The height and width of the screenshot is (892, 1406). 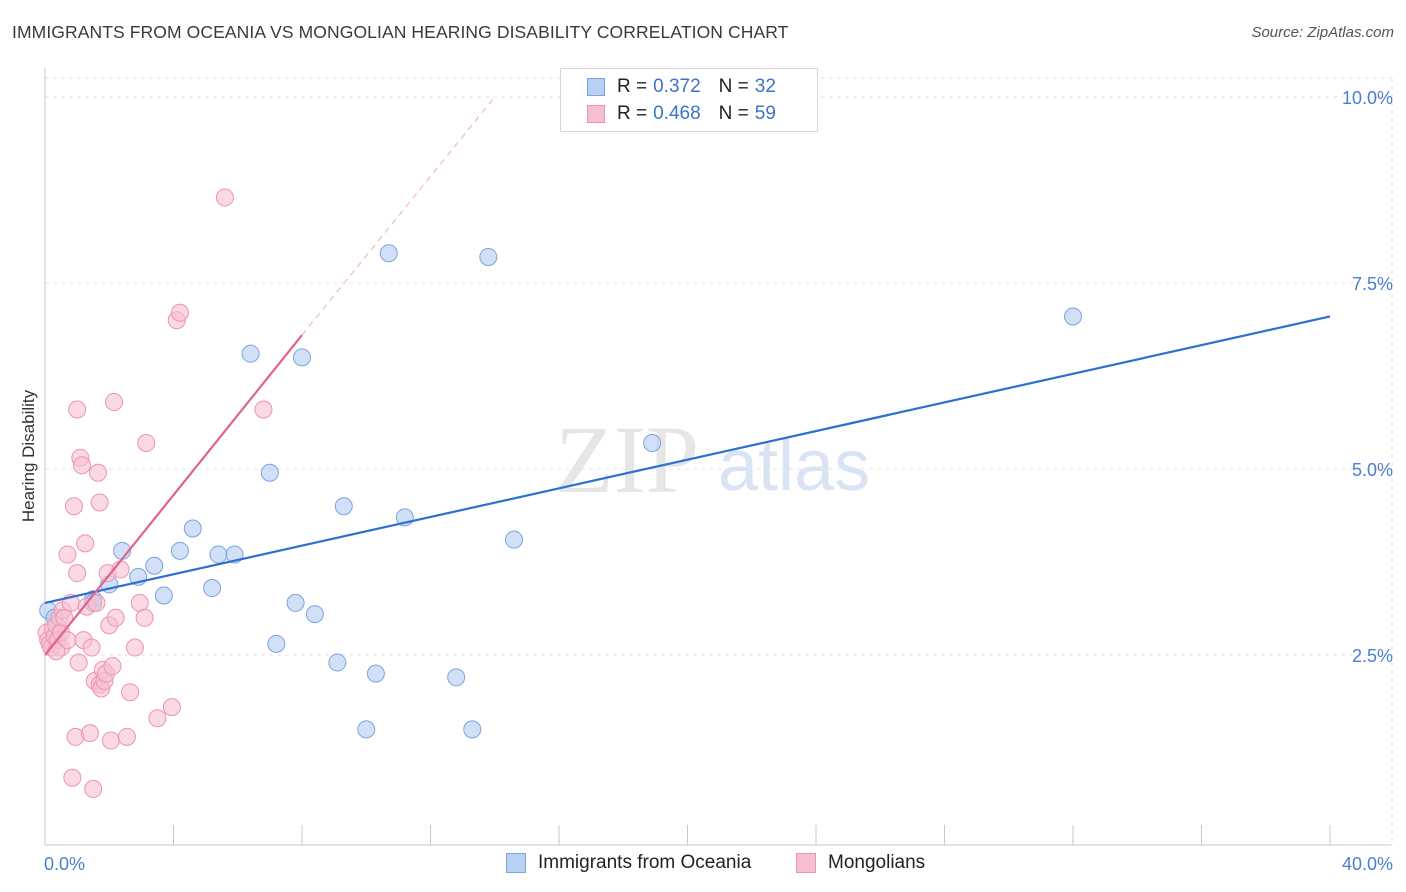 I want to click on trend-line-mongolians, so click(x=173, y=495).